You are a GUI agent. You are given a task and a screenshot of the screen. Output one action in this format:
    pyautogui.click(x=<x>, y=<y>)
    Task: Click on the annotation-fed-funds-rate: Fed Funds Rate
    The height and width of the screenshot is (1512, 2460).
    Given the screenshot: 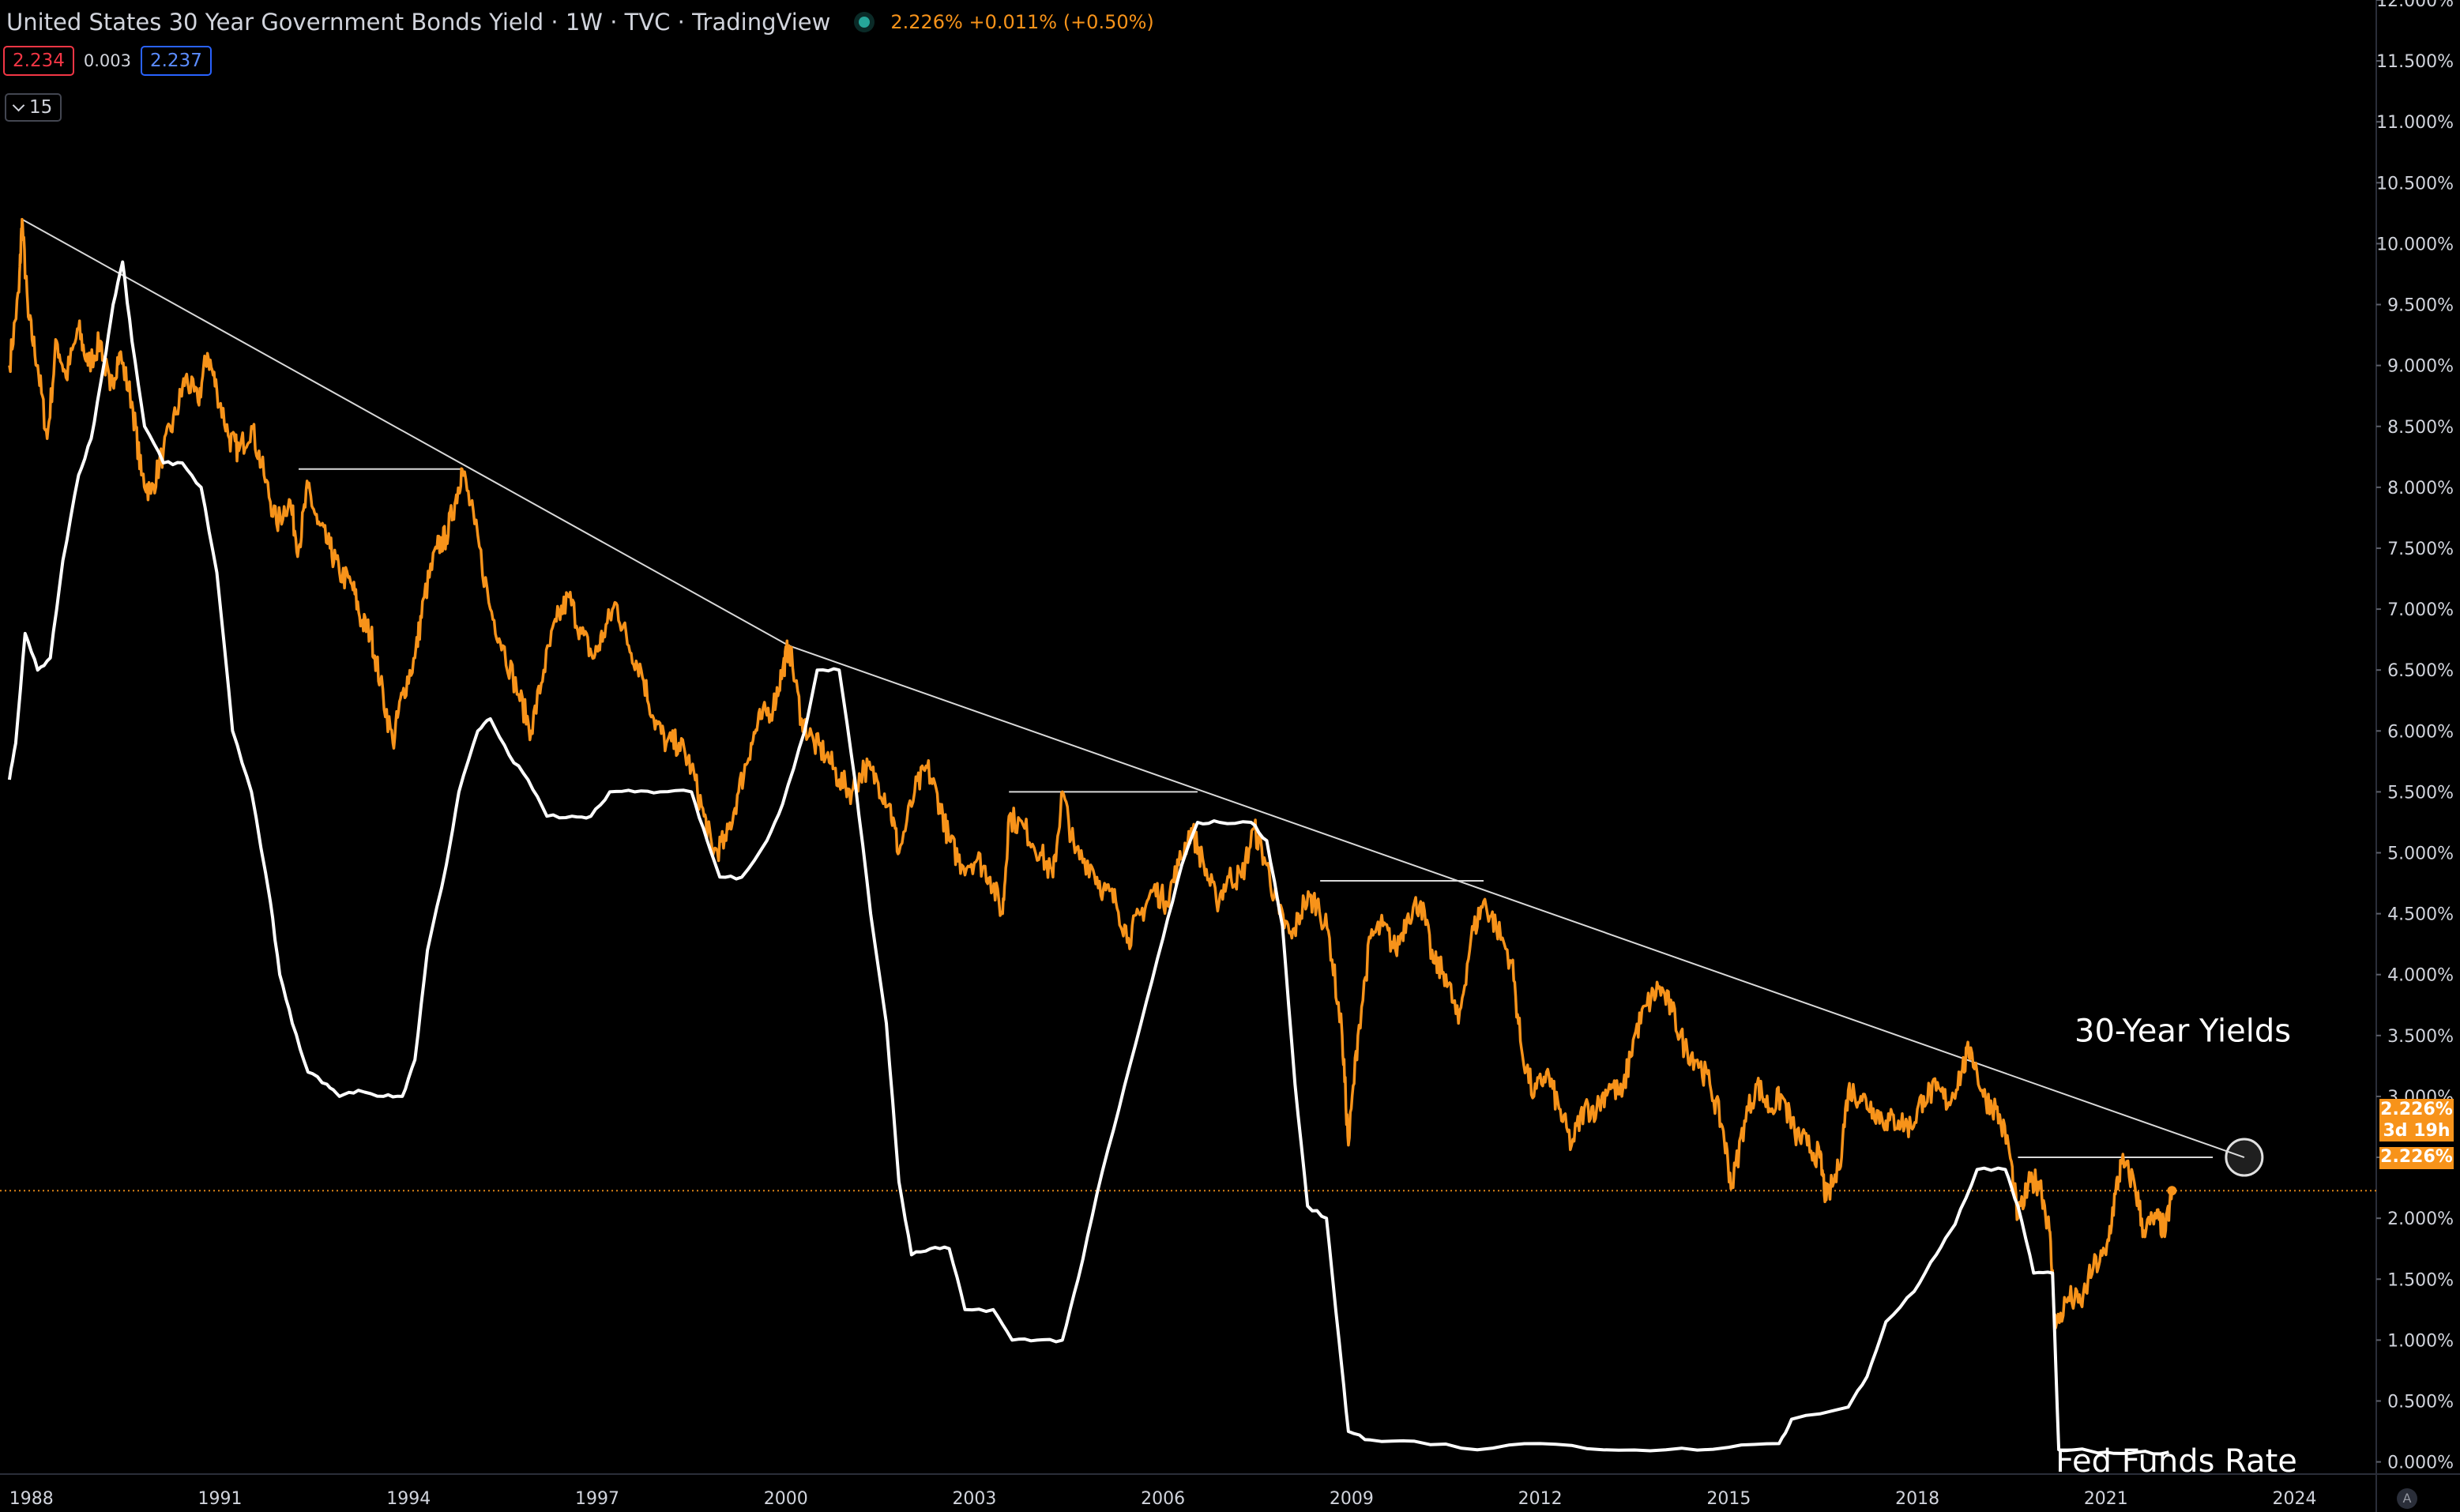 What is the action you would take?
    pyautogui.click(x=2176, y=1461)
    